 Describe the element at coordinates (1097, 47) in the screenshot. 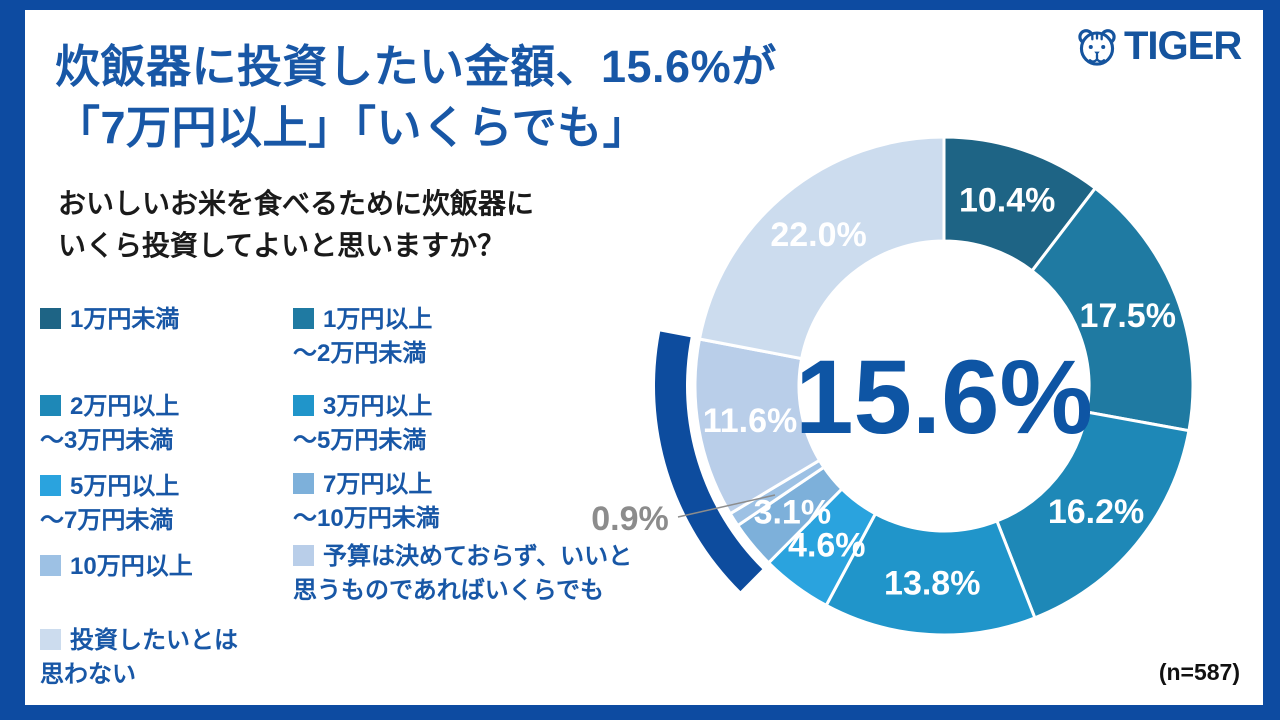

I see `tiger-face-icon` at that location.